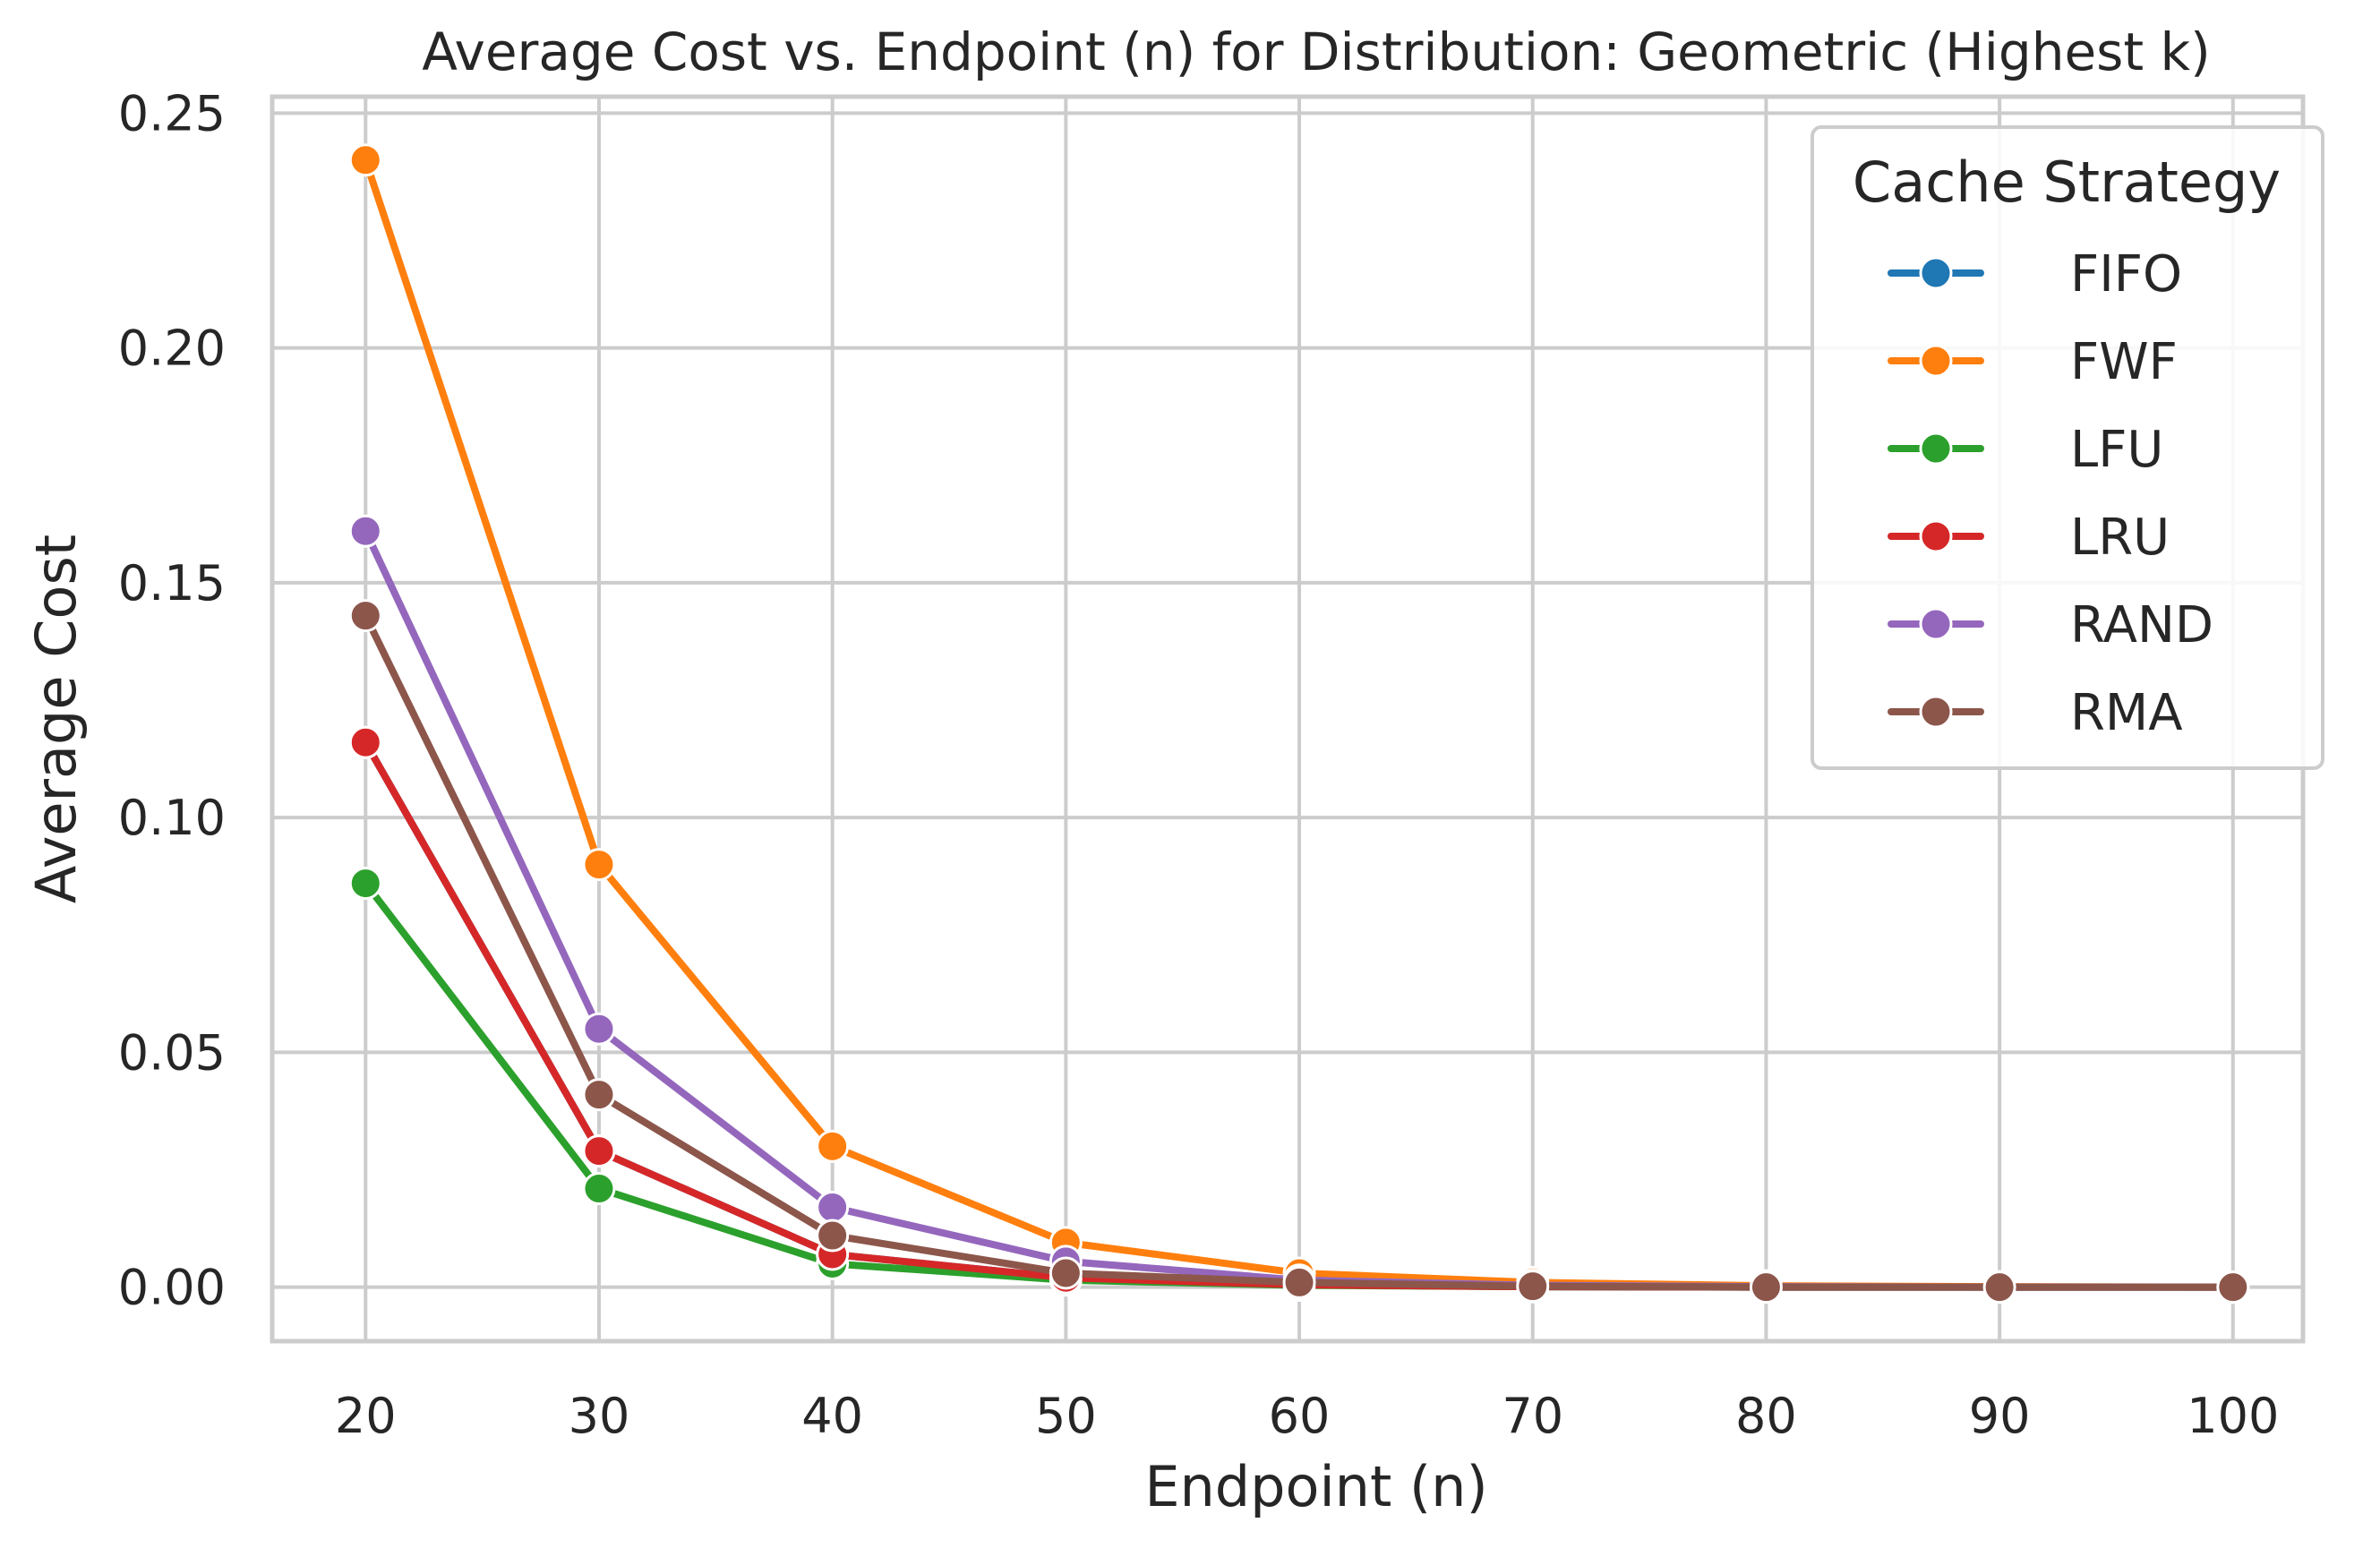 The width and height of the screenshot is (2380, 1548). I want to click on legend-label: RMA, so click(2126, 713).